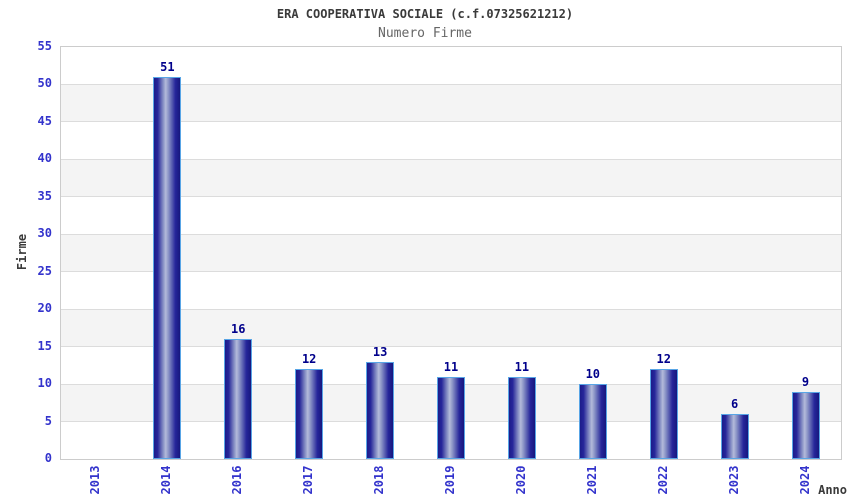 The height and width of the screenshot is (500, 850). What do you see at coordinates (44, 120) in the screenshot?
I see `y-tick-label: 45` at bounding box center [44, 120].